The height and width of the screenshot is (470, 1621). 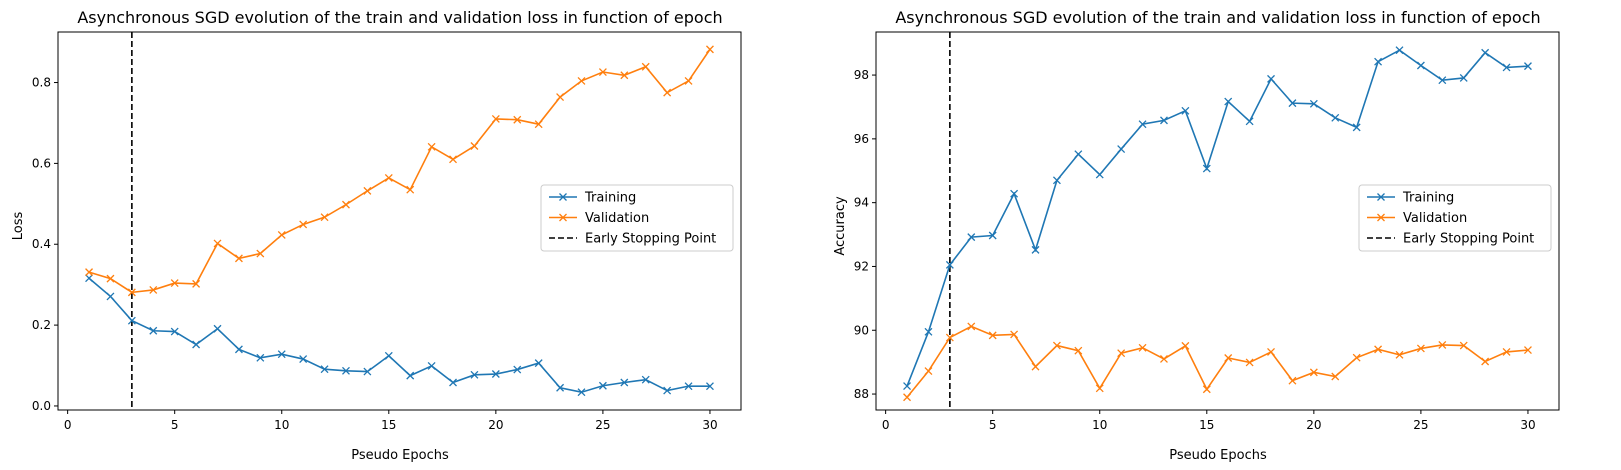 What do you see at coordinates (41, 244) in the screenshot?
I see `loss-y-tick-label: 0.4` at bounding box center [41, 244].